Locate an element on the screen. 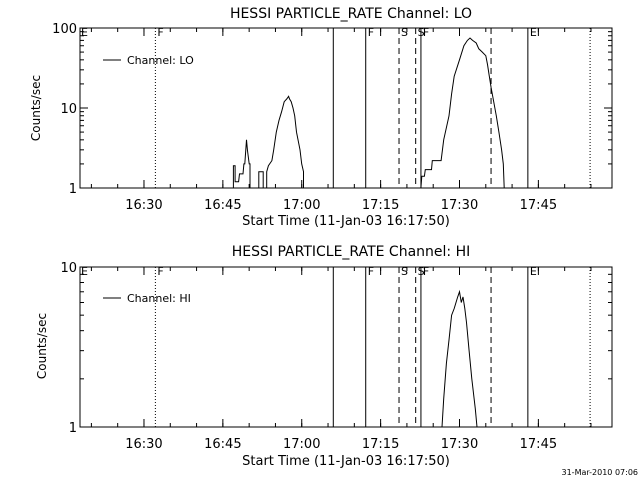 Image resolution: width=640 pixels, height=480 pixels. panel-hi-x-tick-label: 16:30 is located at coordinates (143, 444).